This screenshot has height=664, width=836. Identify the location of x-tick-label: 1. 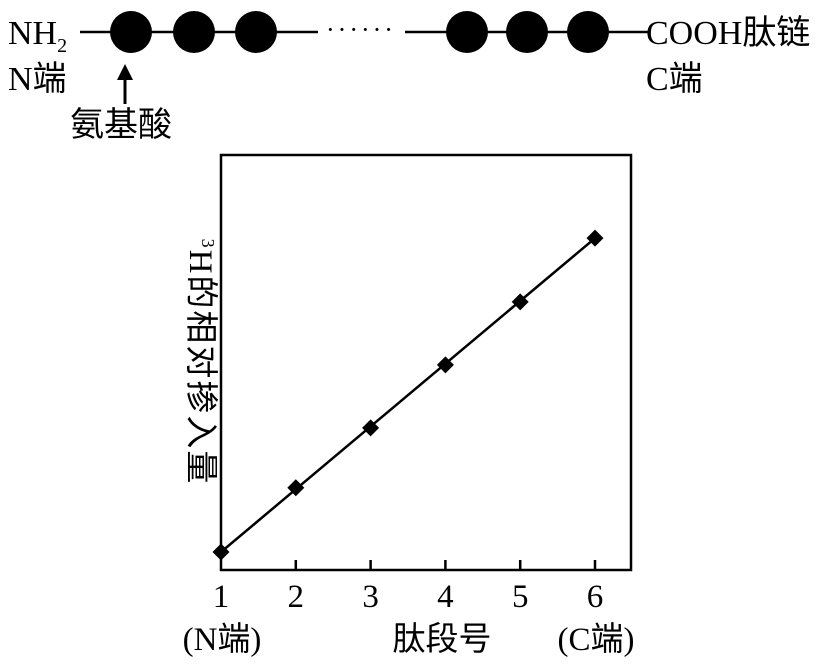
(221, 597).